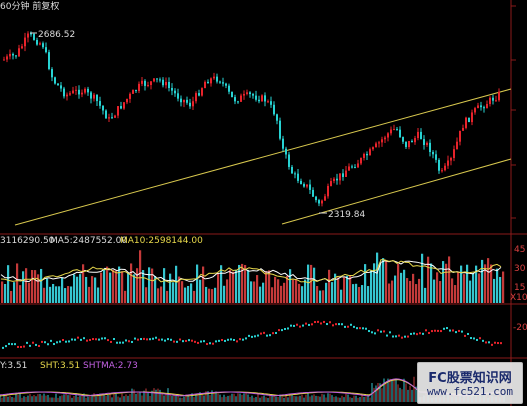  Describe the element at coordinates (520, 269) in the screenshot. I see `vol-tick-30: 30` at that location.